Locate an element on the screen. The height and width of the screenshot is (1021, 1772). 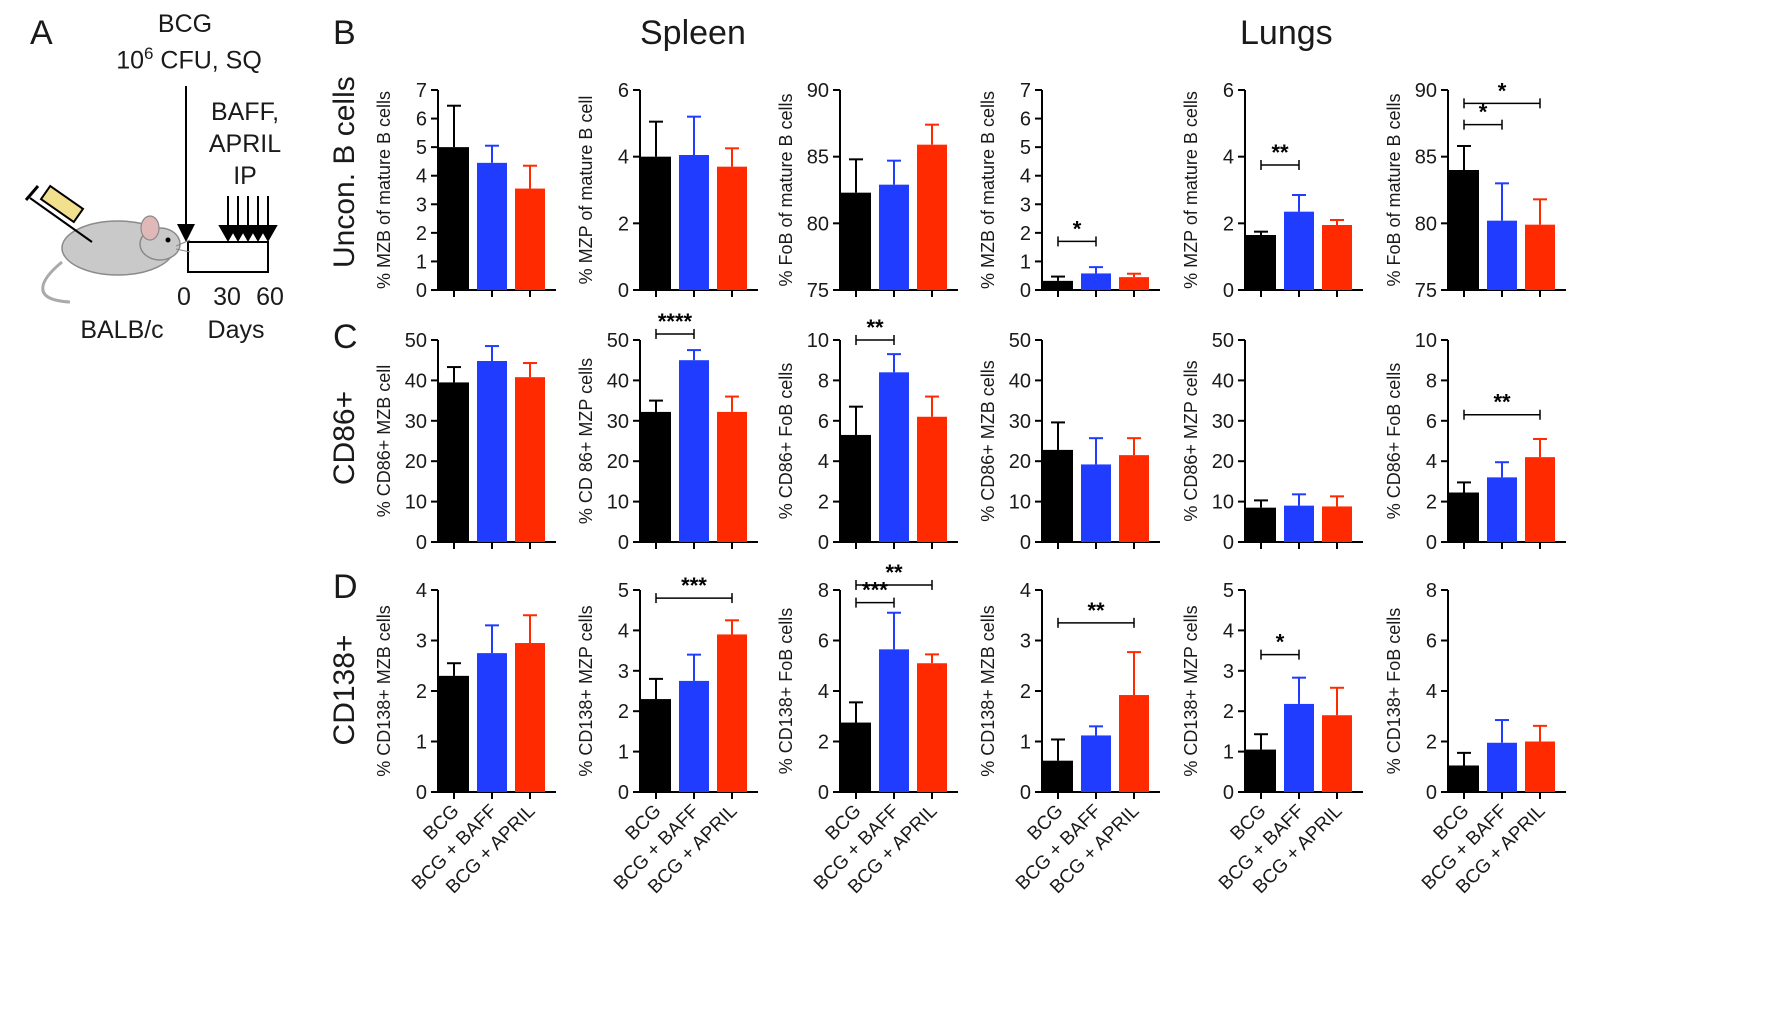
y-tick-label: 20 is located at coordinates (416, 462).